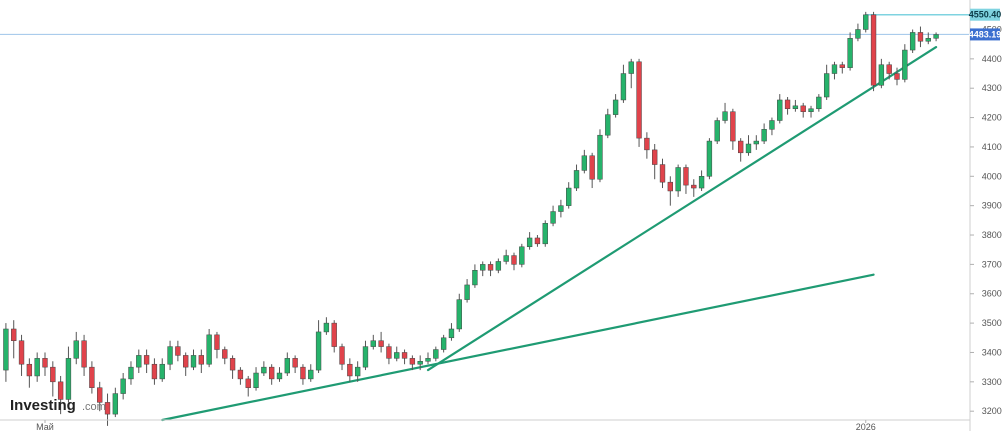 The width and height of the screenshot is (1002, 436). What do you see at coordinates (985, 34) in the screenshot?
I see `price-badge-label: 4483.19` at bounding box center [985, 34].